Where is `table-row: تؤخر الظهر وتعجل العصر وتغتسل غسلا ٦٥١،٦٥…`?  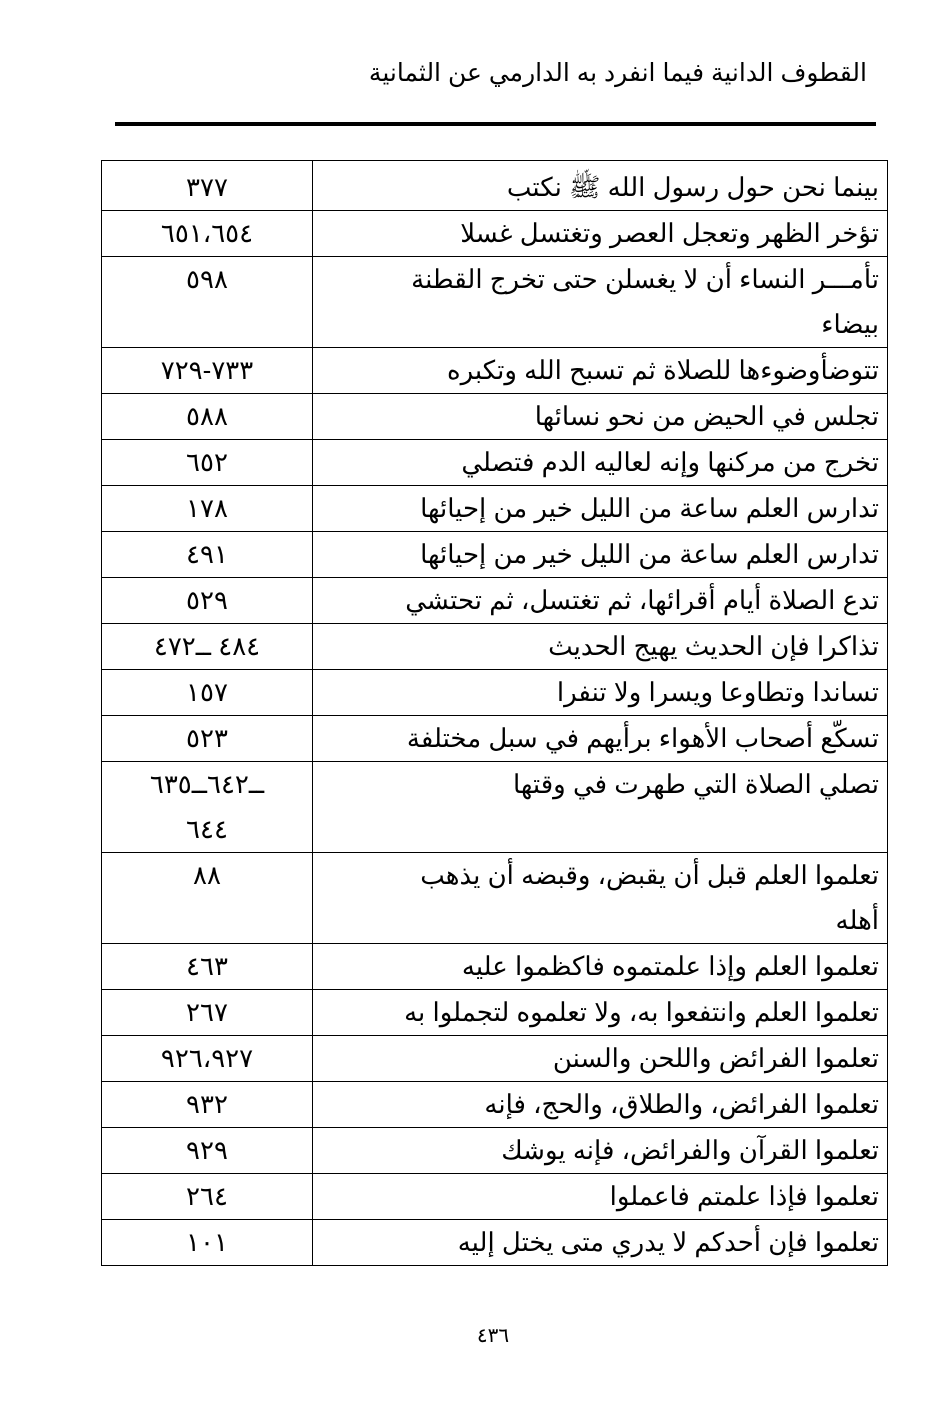 table-row: تؤخر الظهر وتعجل العصر وتغتسل غسلا ٦٥١،٦٥… is located at coordinates (494, 233).